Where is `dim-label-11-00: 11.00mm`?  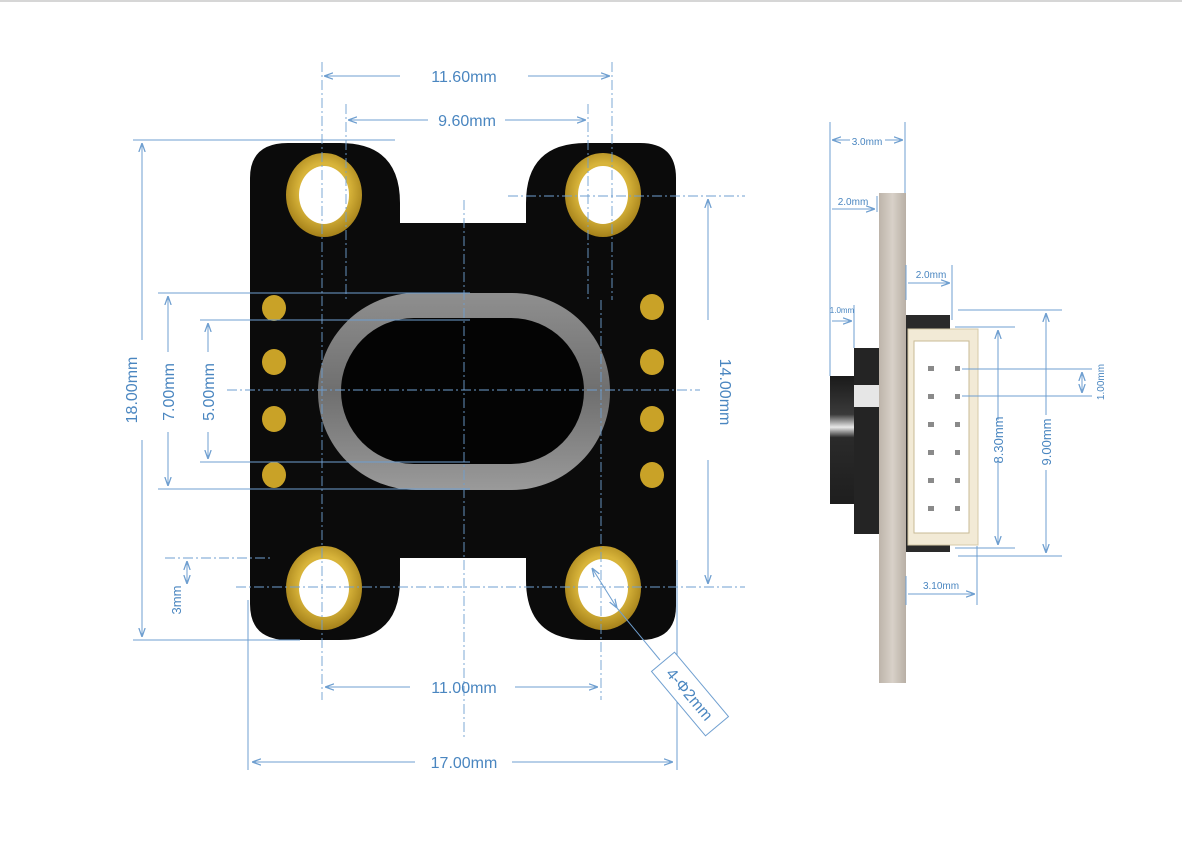
dim-label-11-00: 11.00mm is located at coordinates (464, 688).